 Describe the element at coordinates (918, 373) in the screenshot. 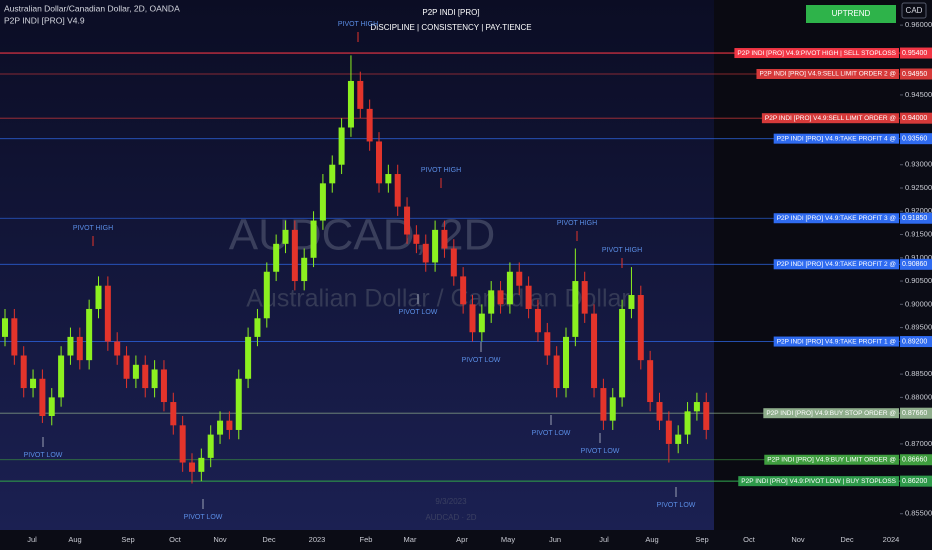

I see `y-tick-label: 0.88500` at that location.